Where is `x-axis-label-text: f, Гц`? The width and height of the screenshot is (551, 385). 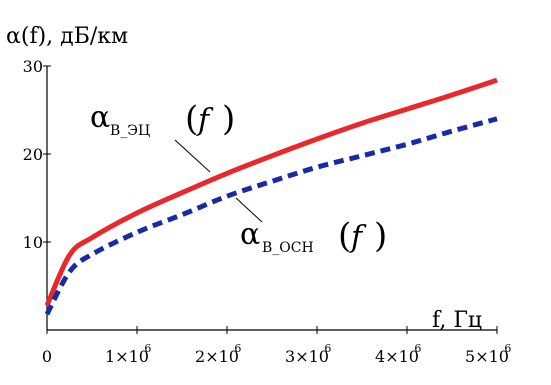
x-axis-label-text: f, Гц is located at coordinates (457, 320).